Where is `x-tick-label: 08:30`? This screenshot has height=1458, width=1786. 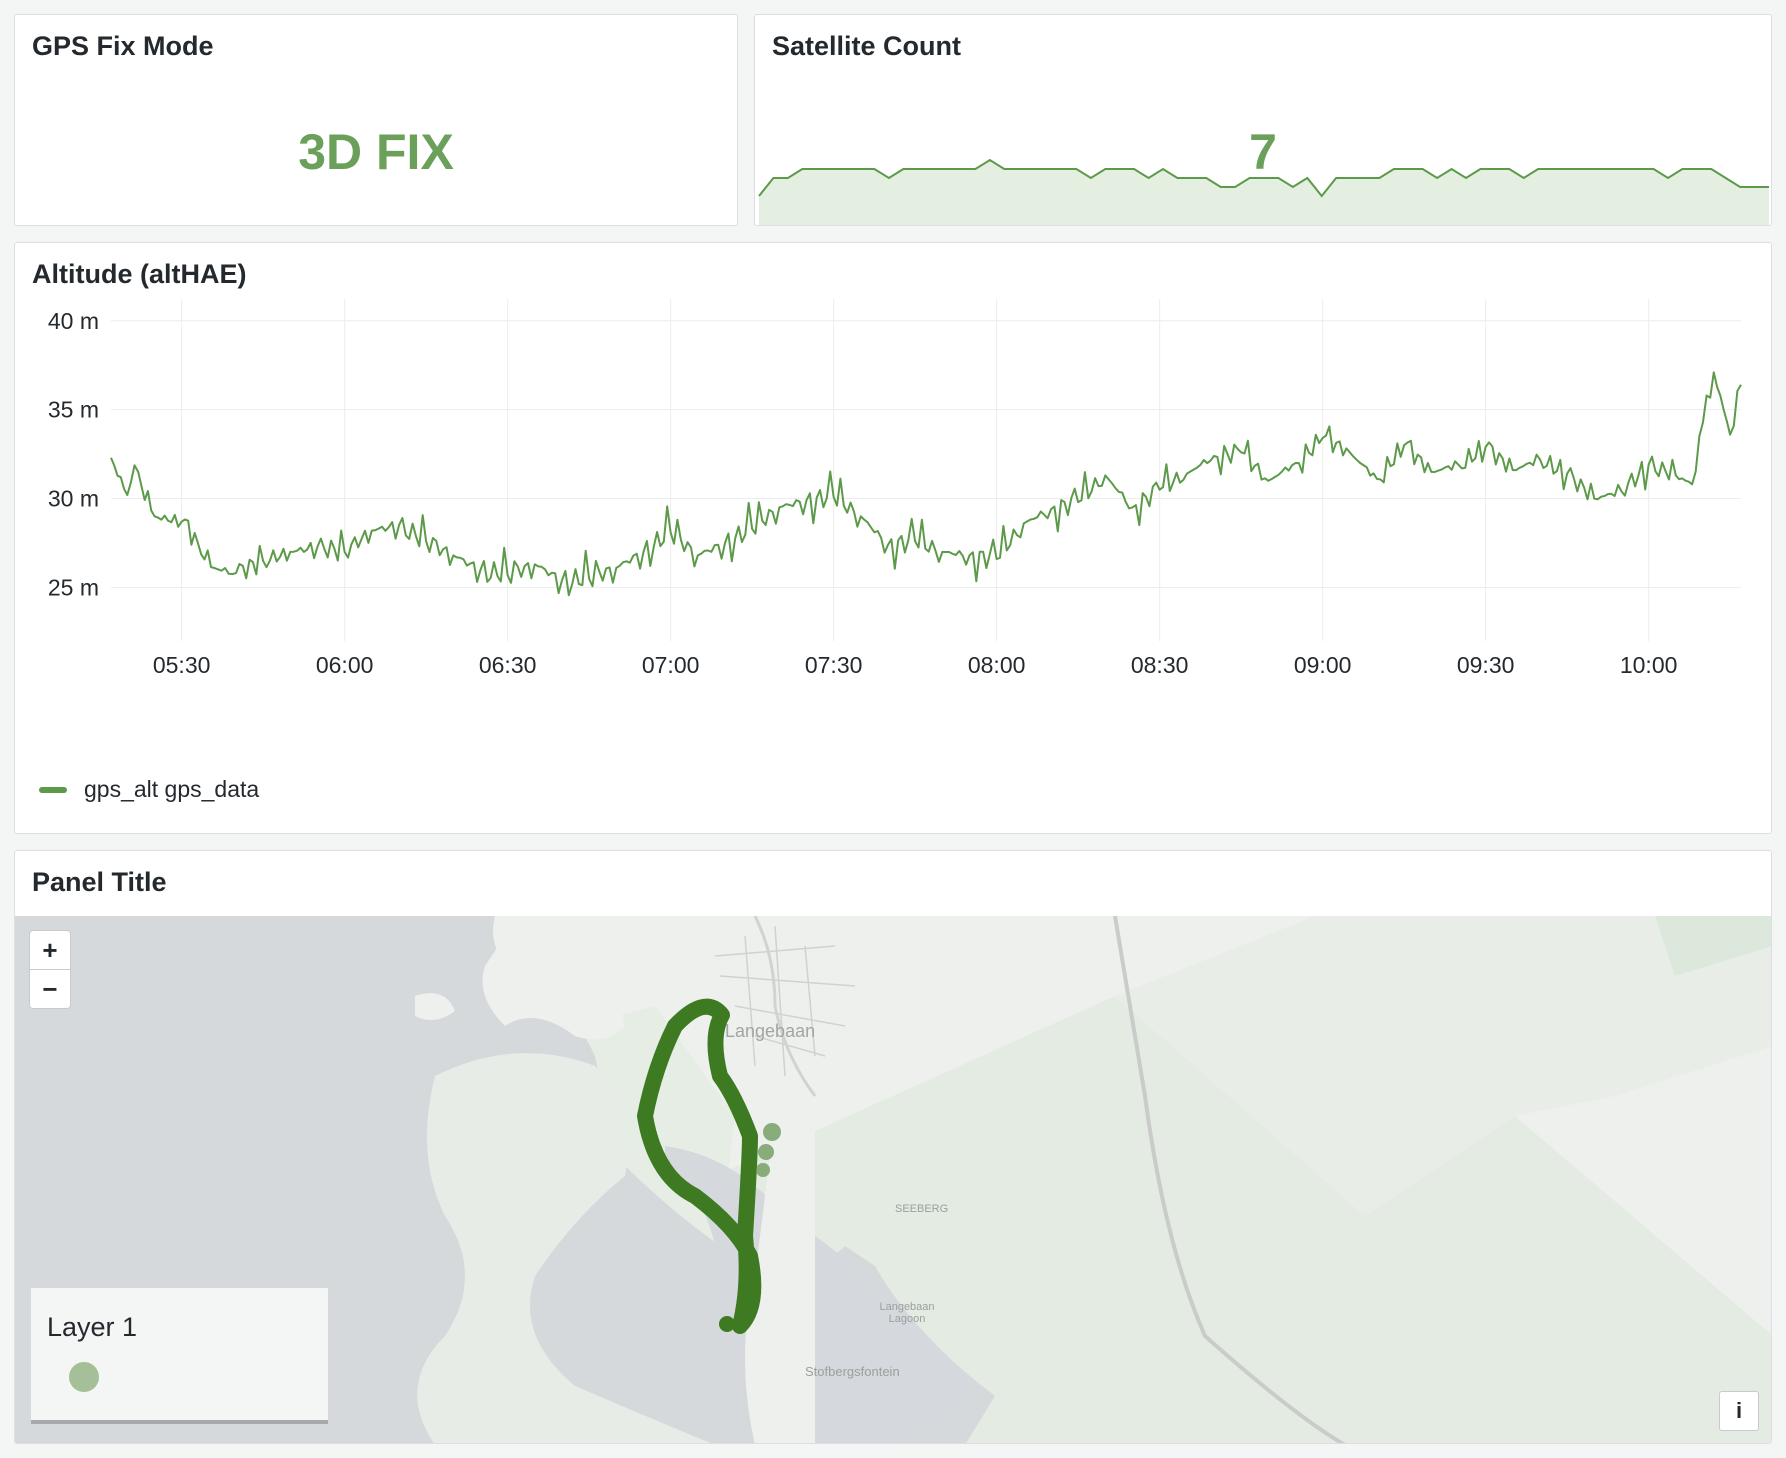
x-tick-label: 08:30 is located at coordinates (1160, 665).